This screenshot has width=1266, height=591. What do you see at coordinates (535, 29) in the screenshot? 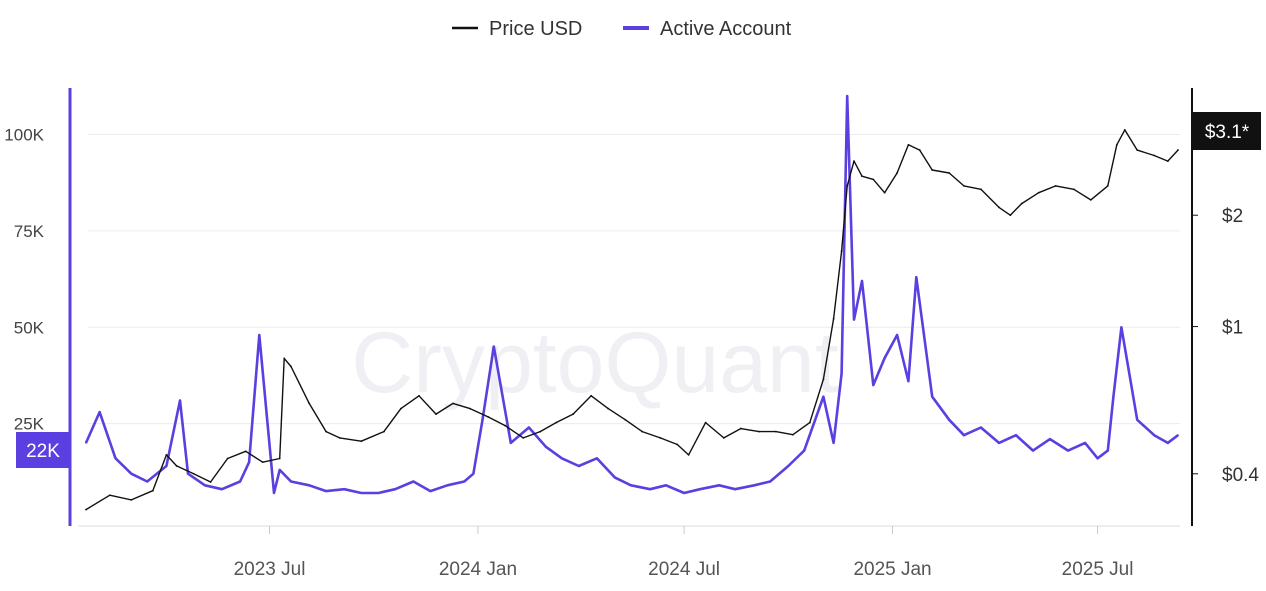
I see `legend-label-price: Price USD` at bounding box center [535, 29].